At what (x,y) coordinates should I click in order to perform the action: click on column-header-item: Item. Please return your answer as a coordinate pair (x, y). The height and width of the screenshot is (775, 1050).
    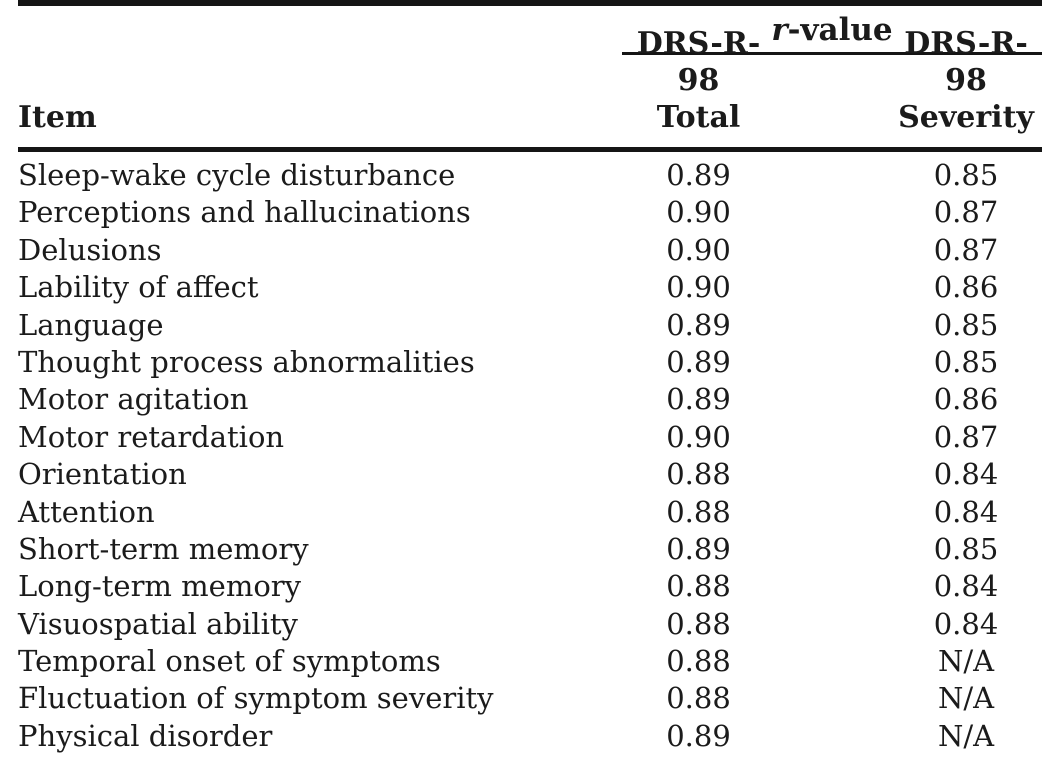
    Looking at the image, I should click on (57, 117).